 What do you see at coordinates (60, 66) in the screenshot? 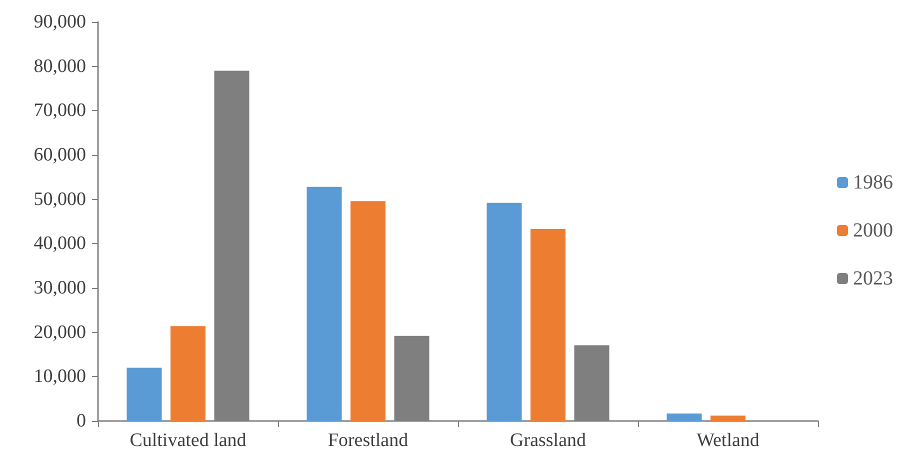
I see `y-tick-label: 80,000` at bounding box center [60, 66].